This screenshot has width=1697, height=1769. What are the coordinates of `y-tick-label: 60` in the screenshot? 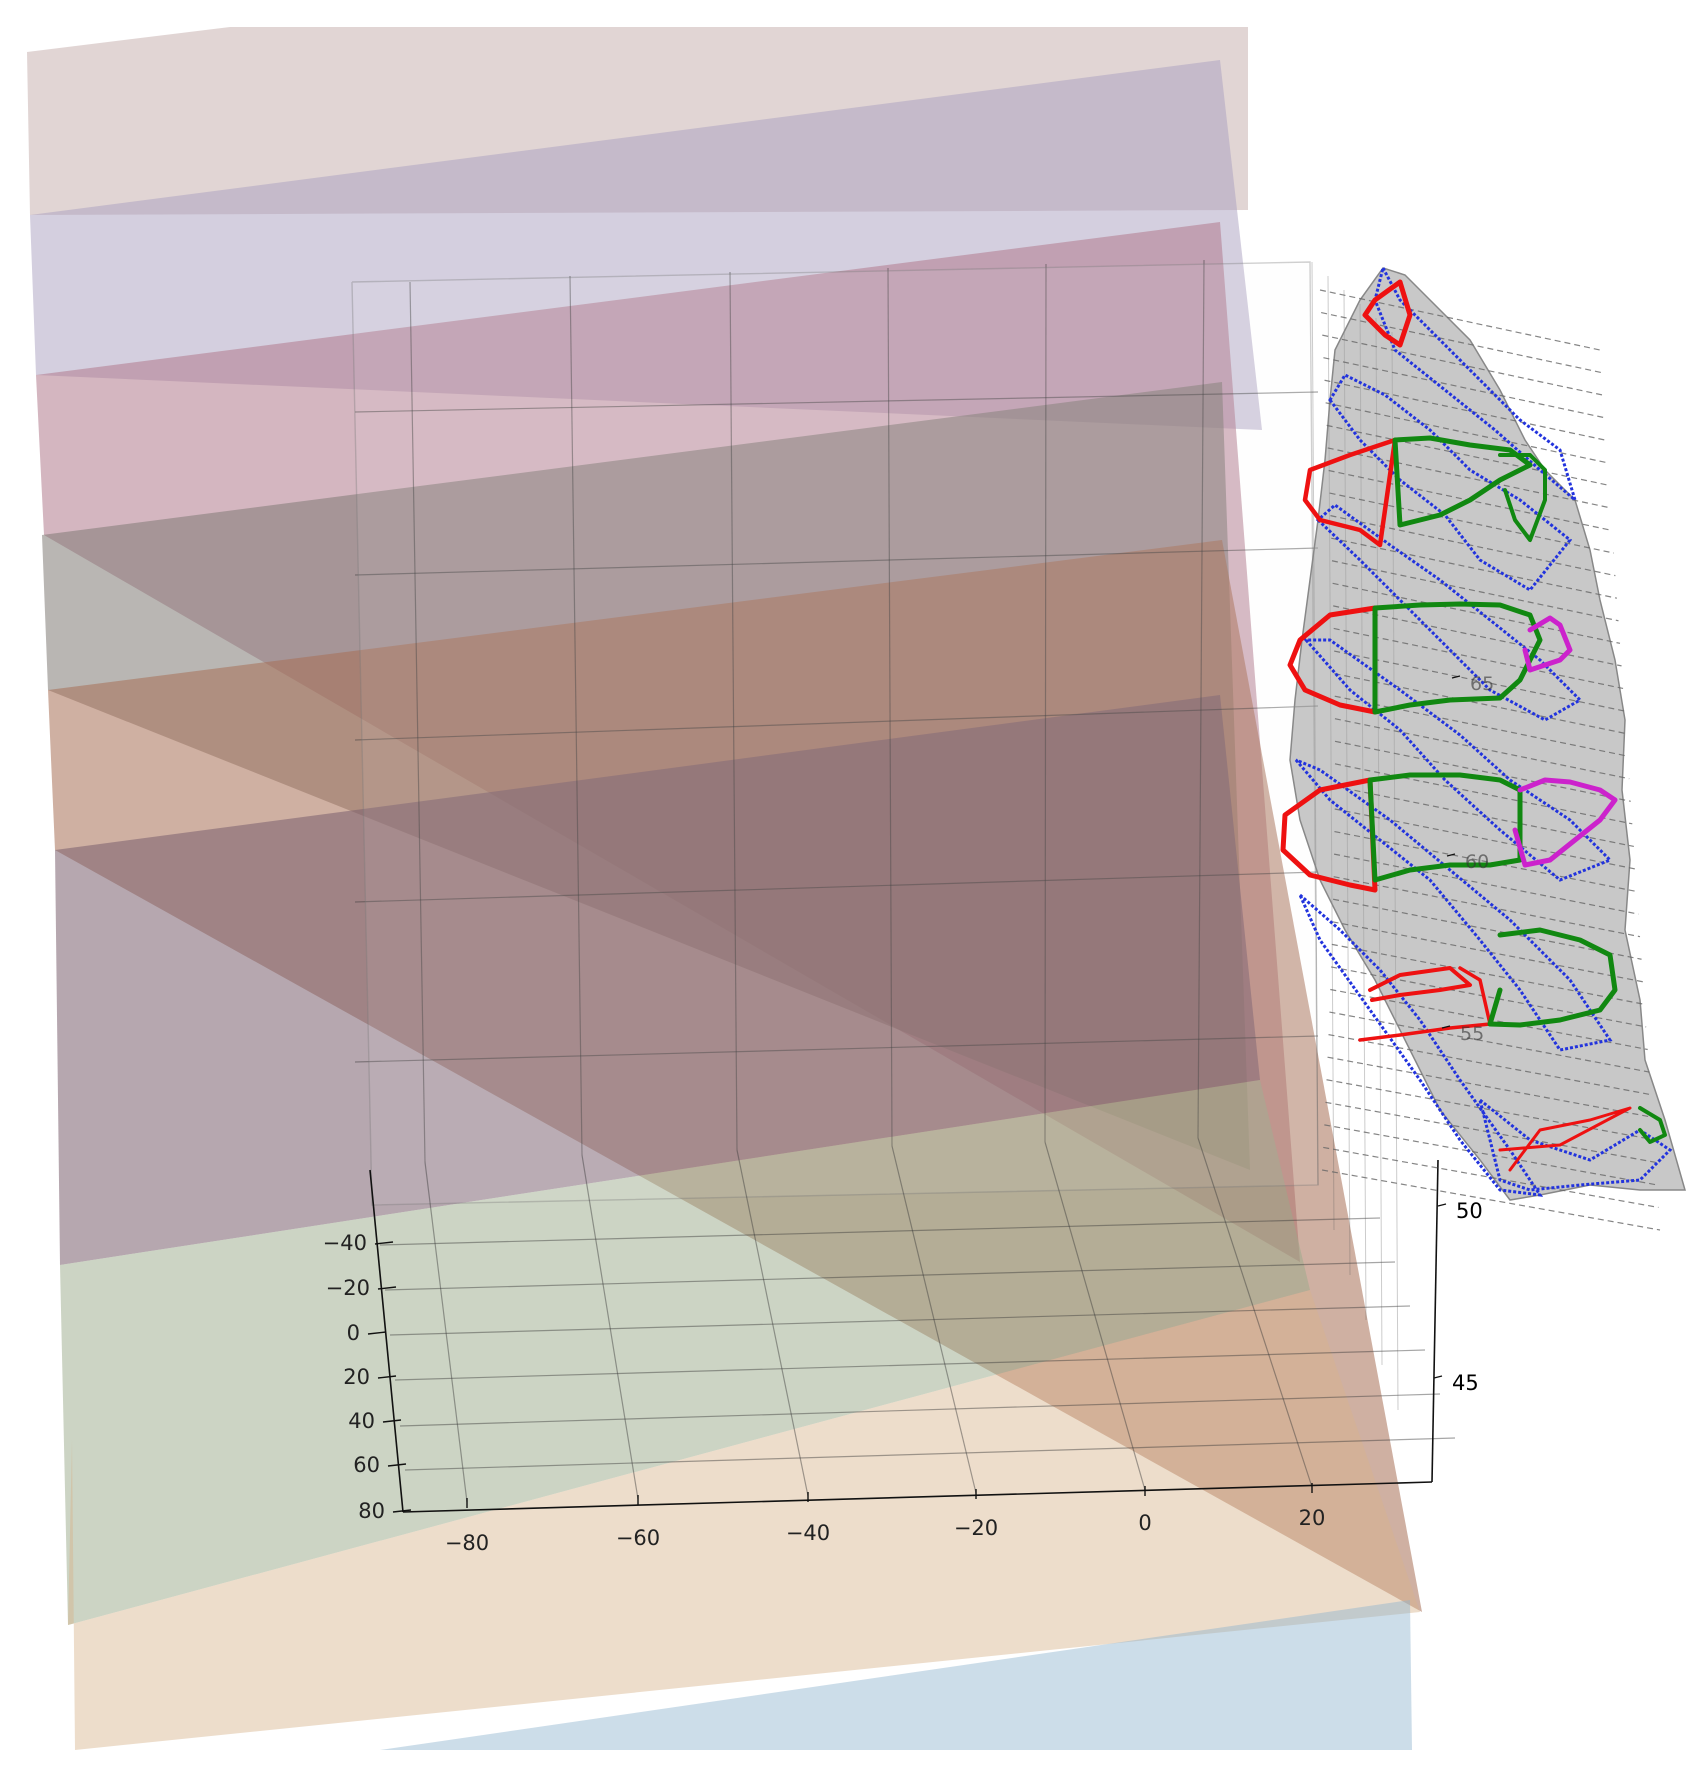 It's located at (366, 1465).